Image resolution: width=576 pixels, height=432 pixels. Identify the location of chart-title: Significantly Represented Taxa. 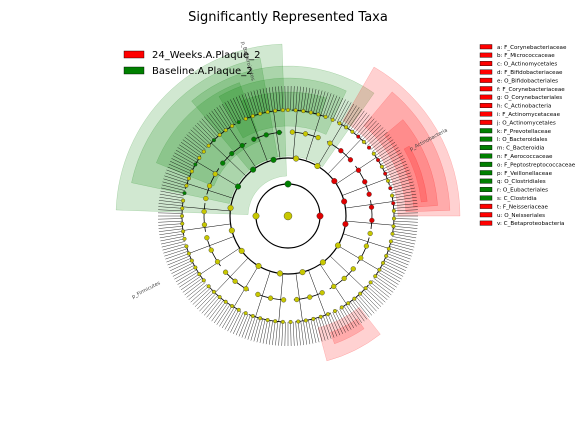
(288, 17).